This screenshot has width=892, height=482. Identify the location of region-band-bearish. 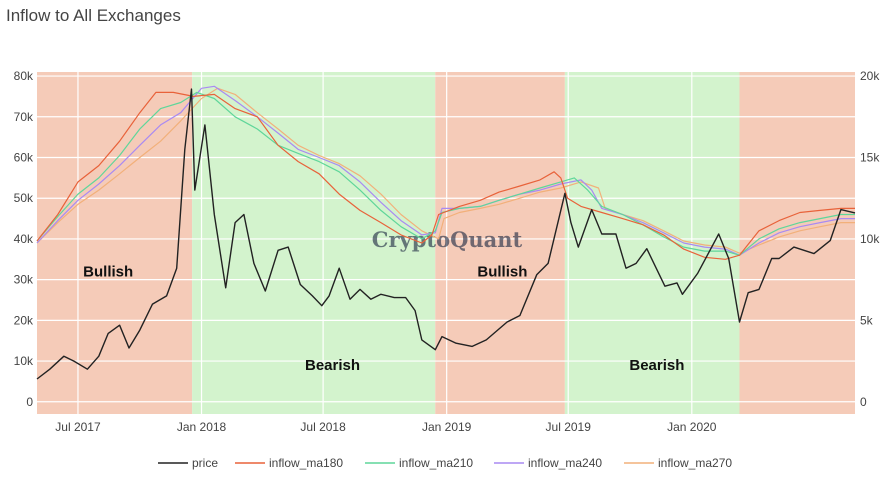
(652, 243).